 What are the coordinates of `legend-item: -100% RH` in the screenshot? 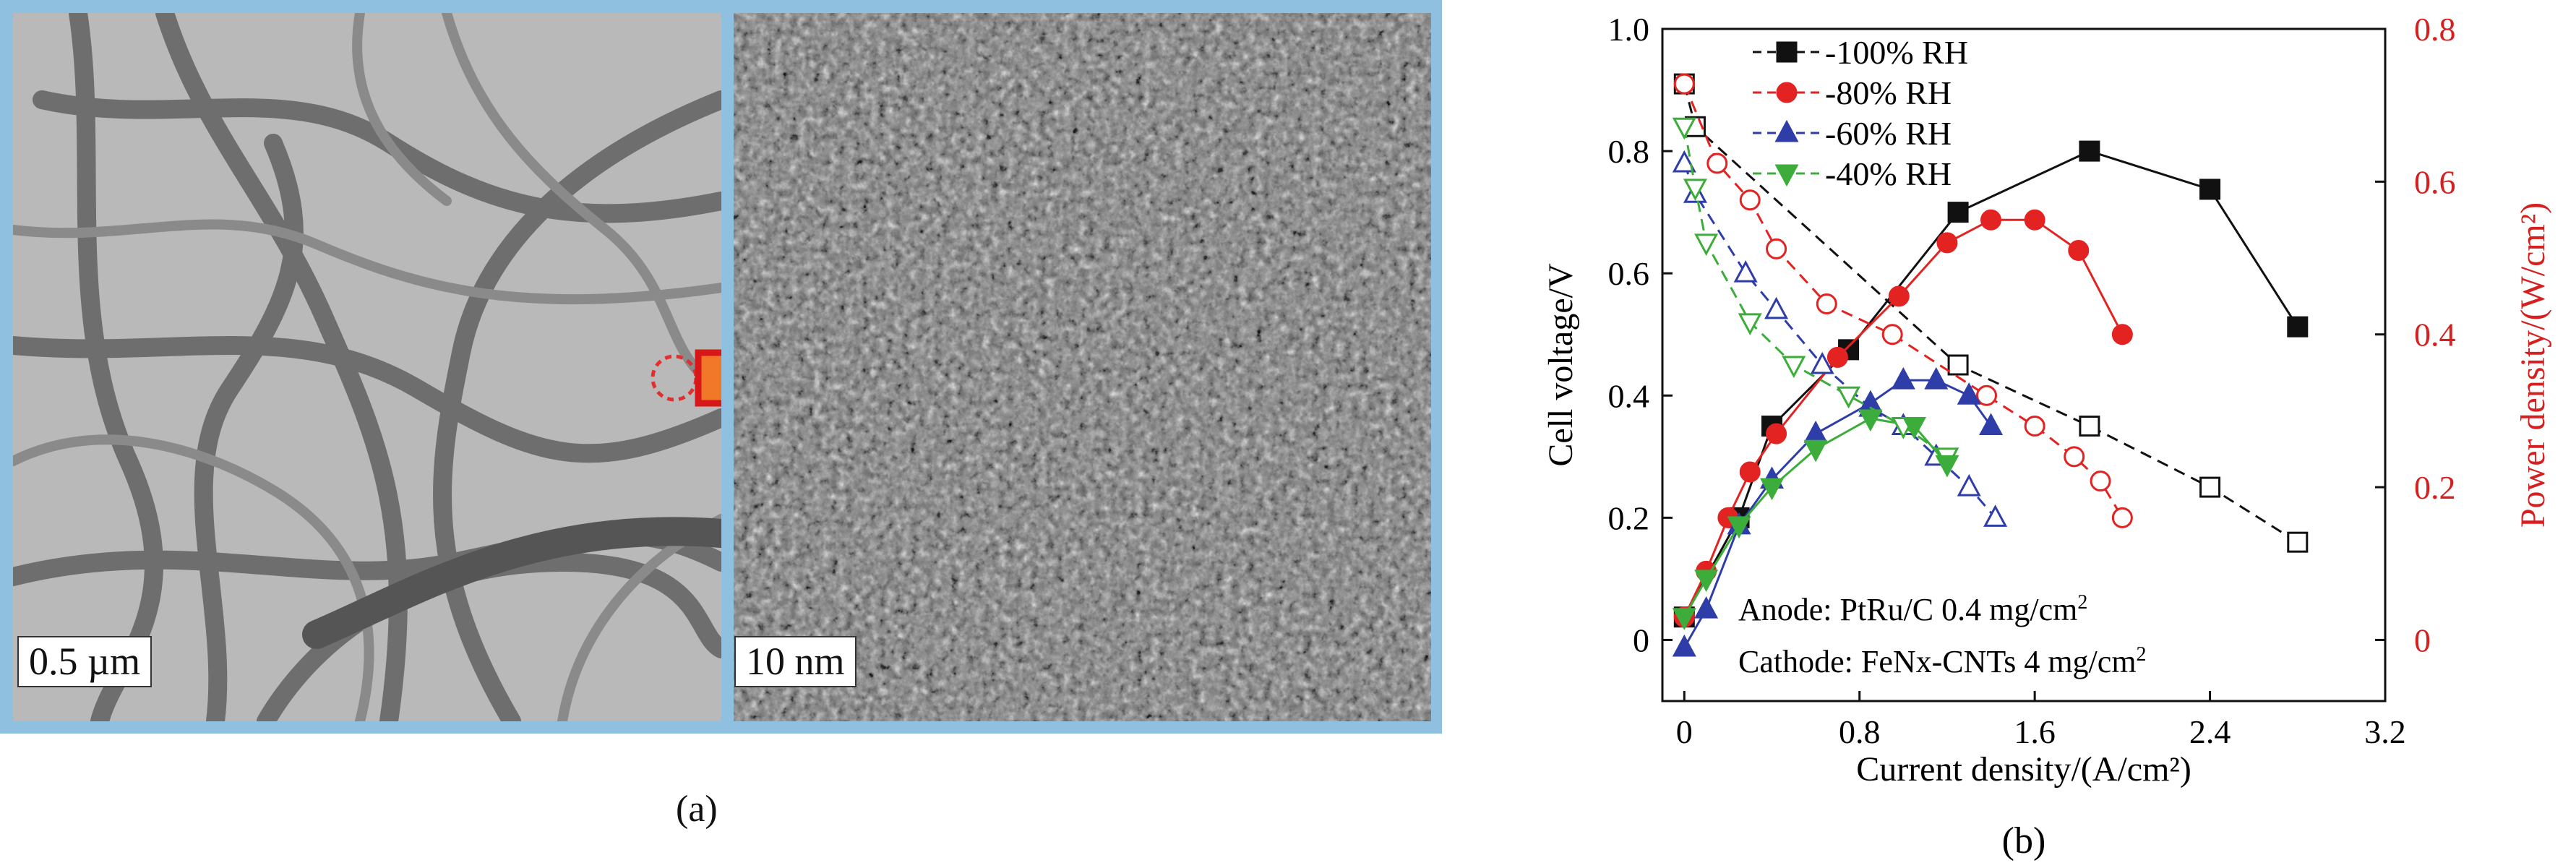 It's located at (1861, 52).